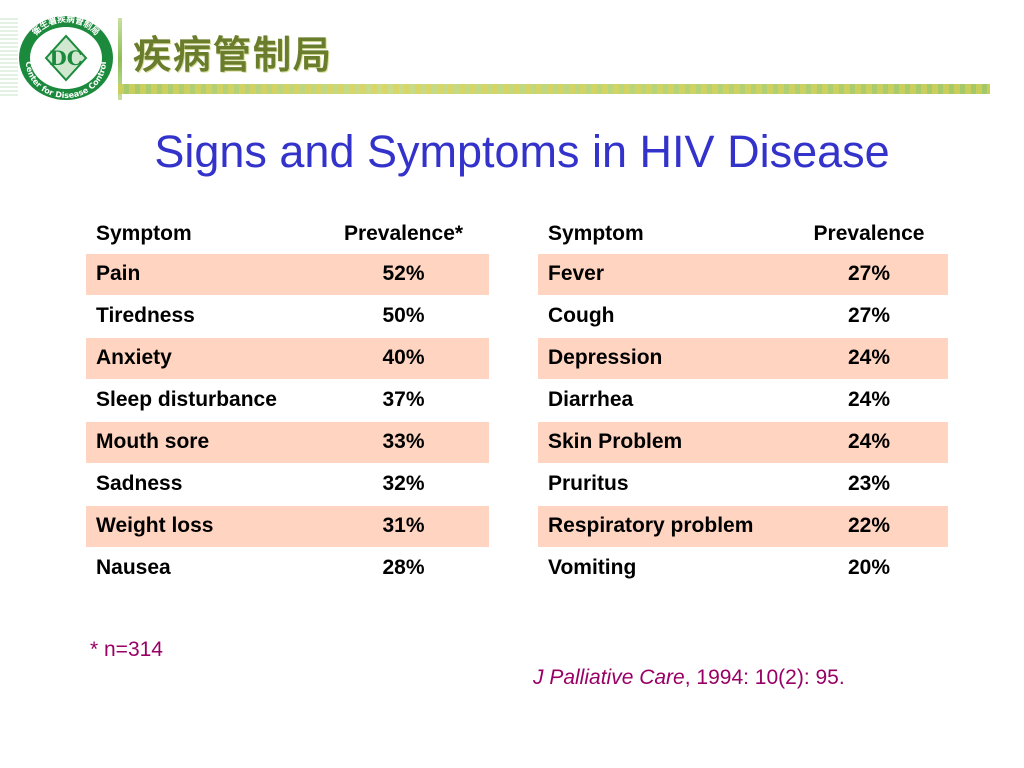 This screenshot has width=1024, height=768. Describe the element at coordinates (764, 677) in the screenshot. I see `citation-details: , 1994: 10(2): 95.` at that location.